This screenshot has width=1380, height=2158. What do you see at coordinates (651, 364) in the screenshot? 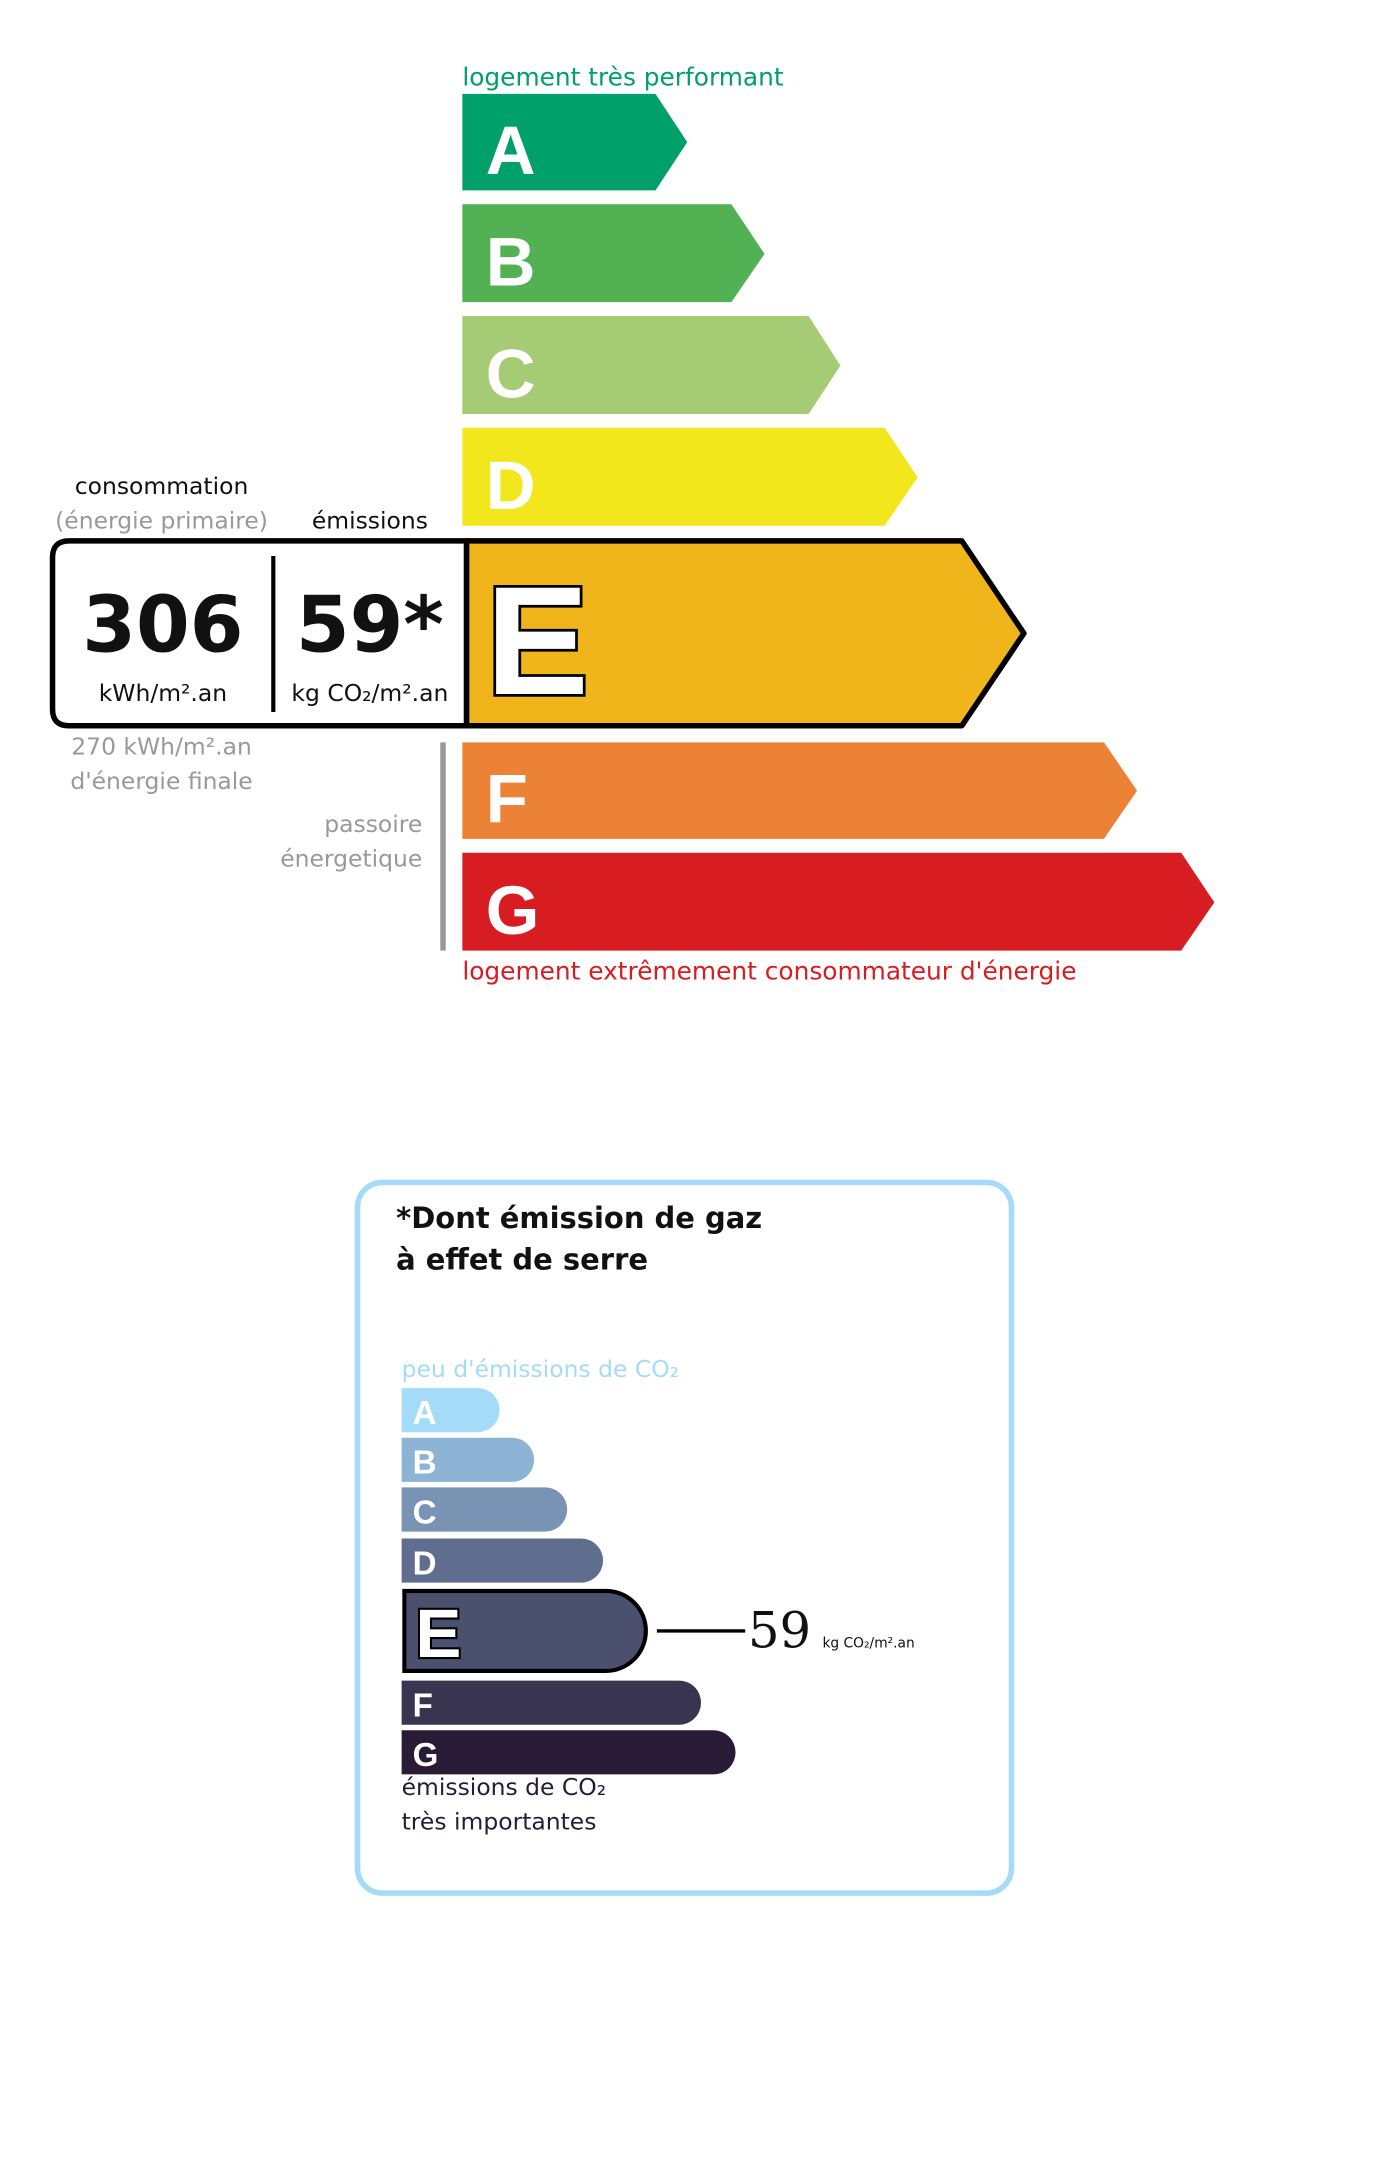
I see `energy-class-c: C` at bounding box center [651, 364].